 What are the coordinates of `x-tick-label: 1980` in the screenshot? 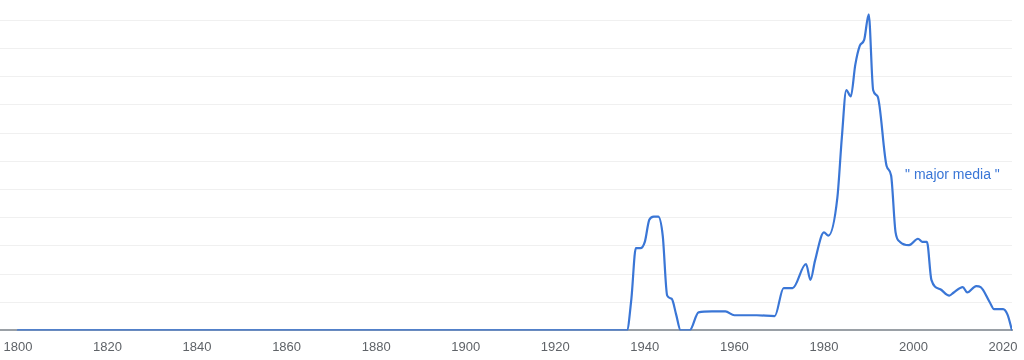 It's located at (824, 346).